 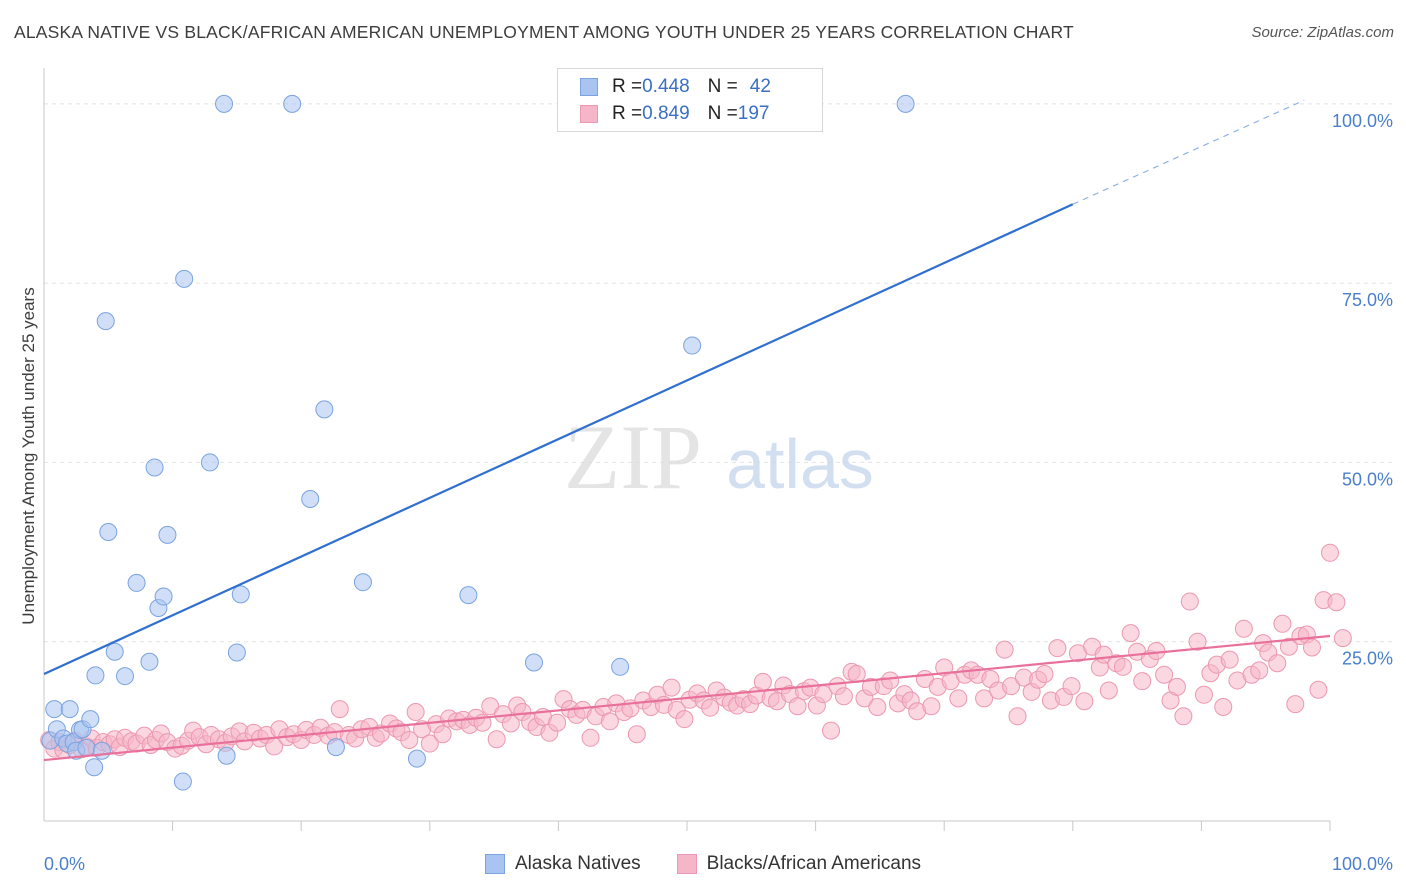 What do you see at coordinates (666, 86) in the screenshot?
I see `r-value: 0.448` at bounding box center [666, 86].